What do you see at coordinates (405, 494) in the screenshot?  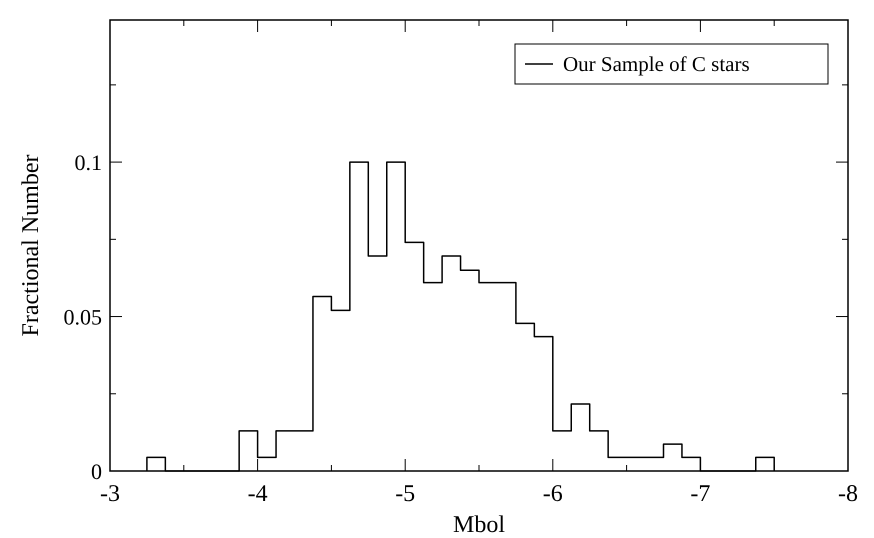 I see `x-tick-label: -5` at bounding box center [405, 494].